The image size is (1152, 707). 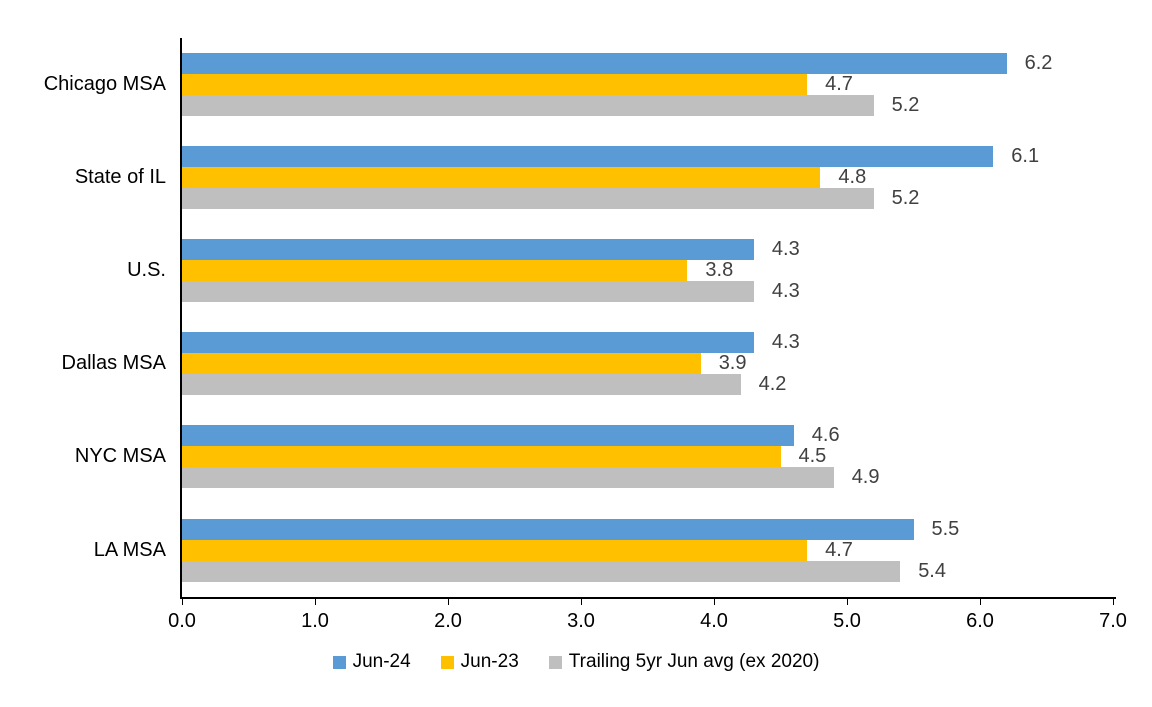 What do you see at coordinates (847, 621) in the screenshot?
I see `x-tick-label: 5.0` at bounding box center [847, 621].